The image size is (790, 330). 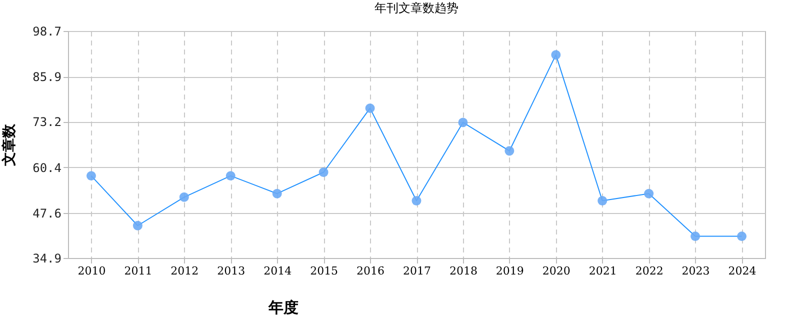 What do you see at coordinates (556, 271) in the screenshot?
I see `x-tick-label: 2020` at bounding box center [556, 271].